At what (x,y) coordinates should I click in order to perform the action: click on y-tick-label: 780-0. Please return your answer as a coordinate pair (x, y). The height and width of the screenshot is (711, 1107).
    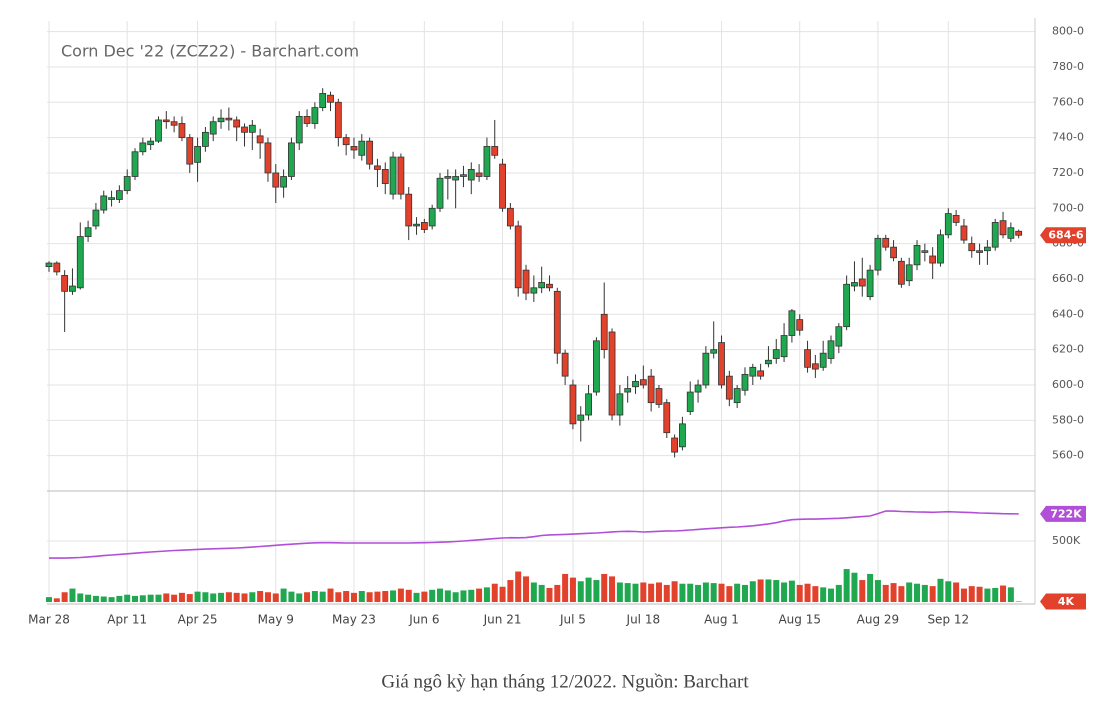
    Looking at the image, I should click on (1068, 66).